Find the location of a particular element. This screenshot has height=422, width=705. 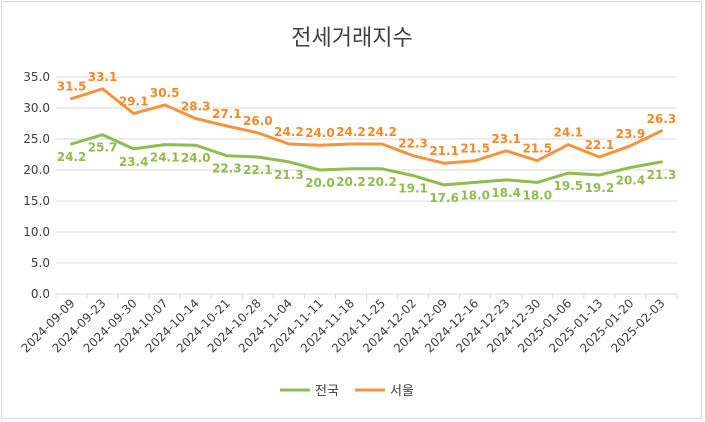

y-tick-label: 0.0 is located at coordinates (40, 294).